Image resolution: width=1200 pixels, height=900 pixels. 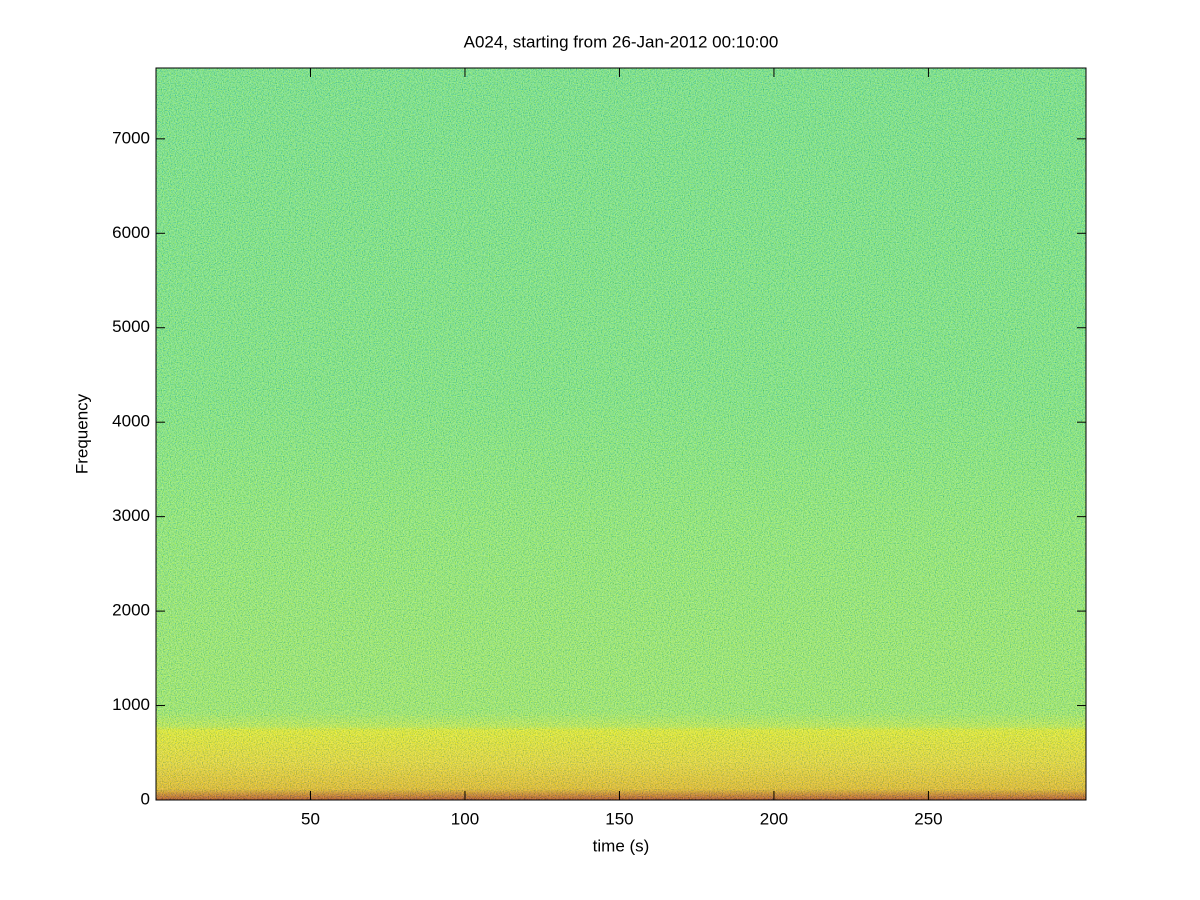 I want to click on y-tick-label: 3000, so click(x=131, y=515).